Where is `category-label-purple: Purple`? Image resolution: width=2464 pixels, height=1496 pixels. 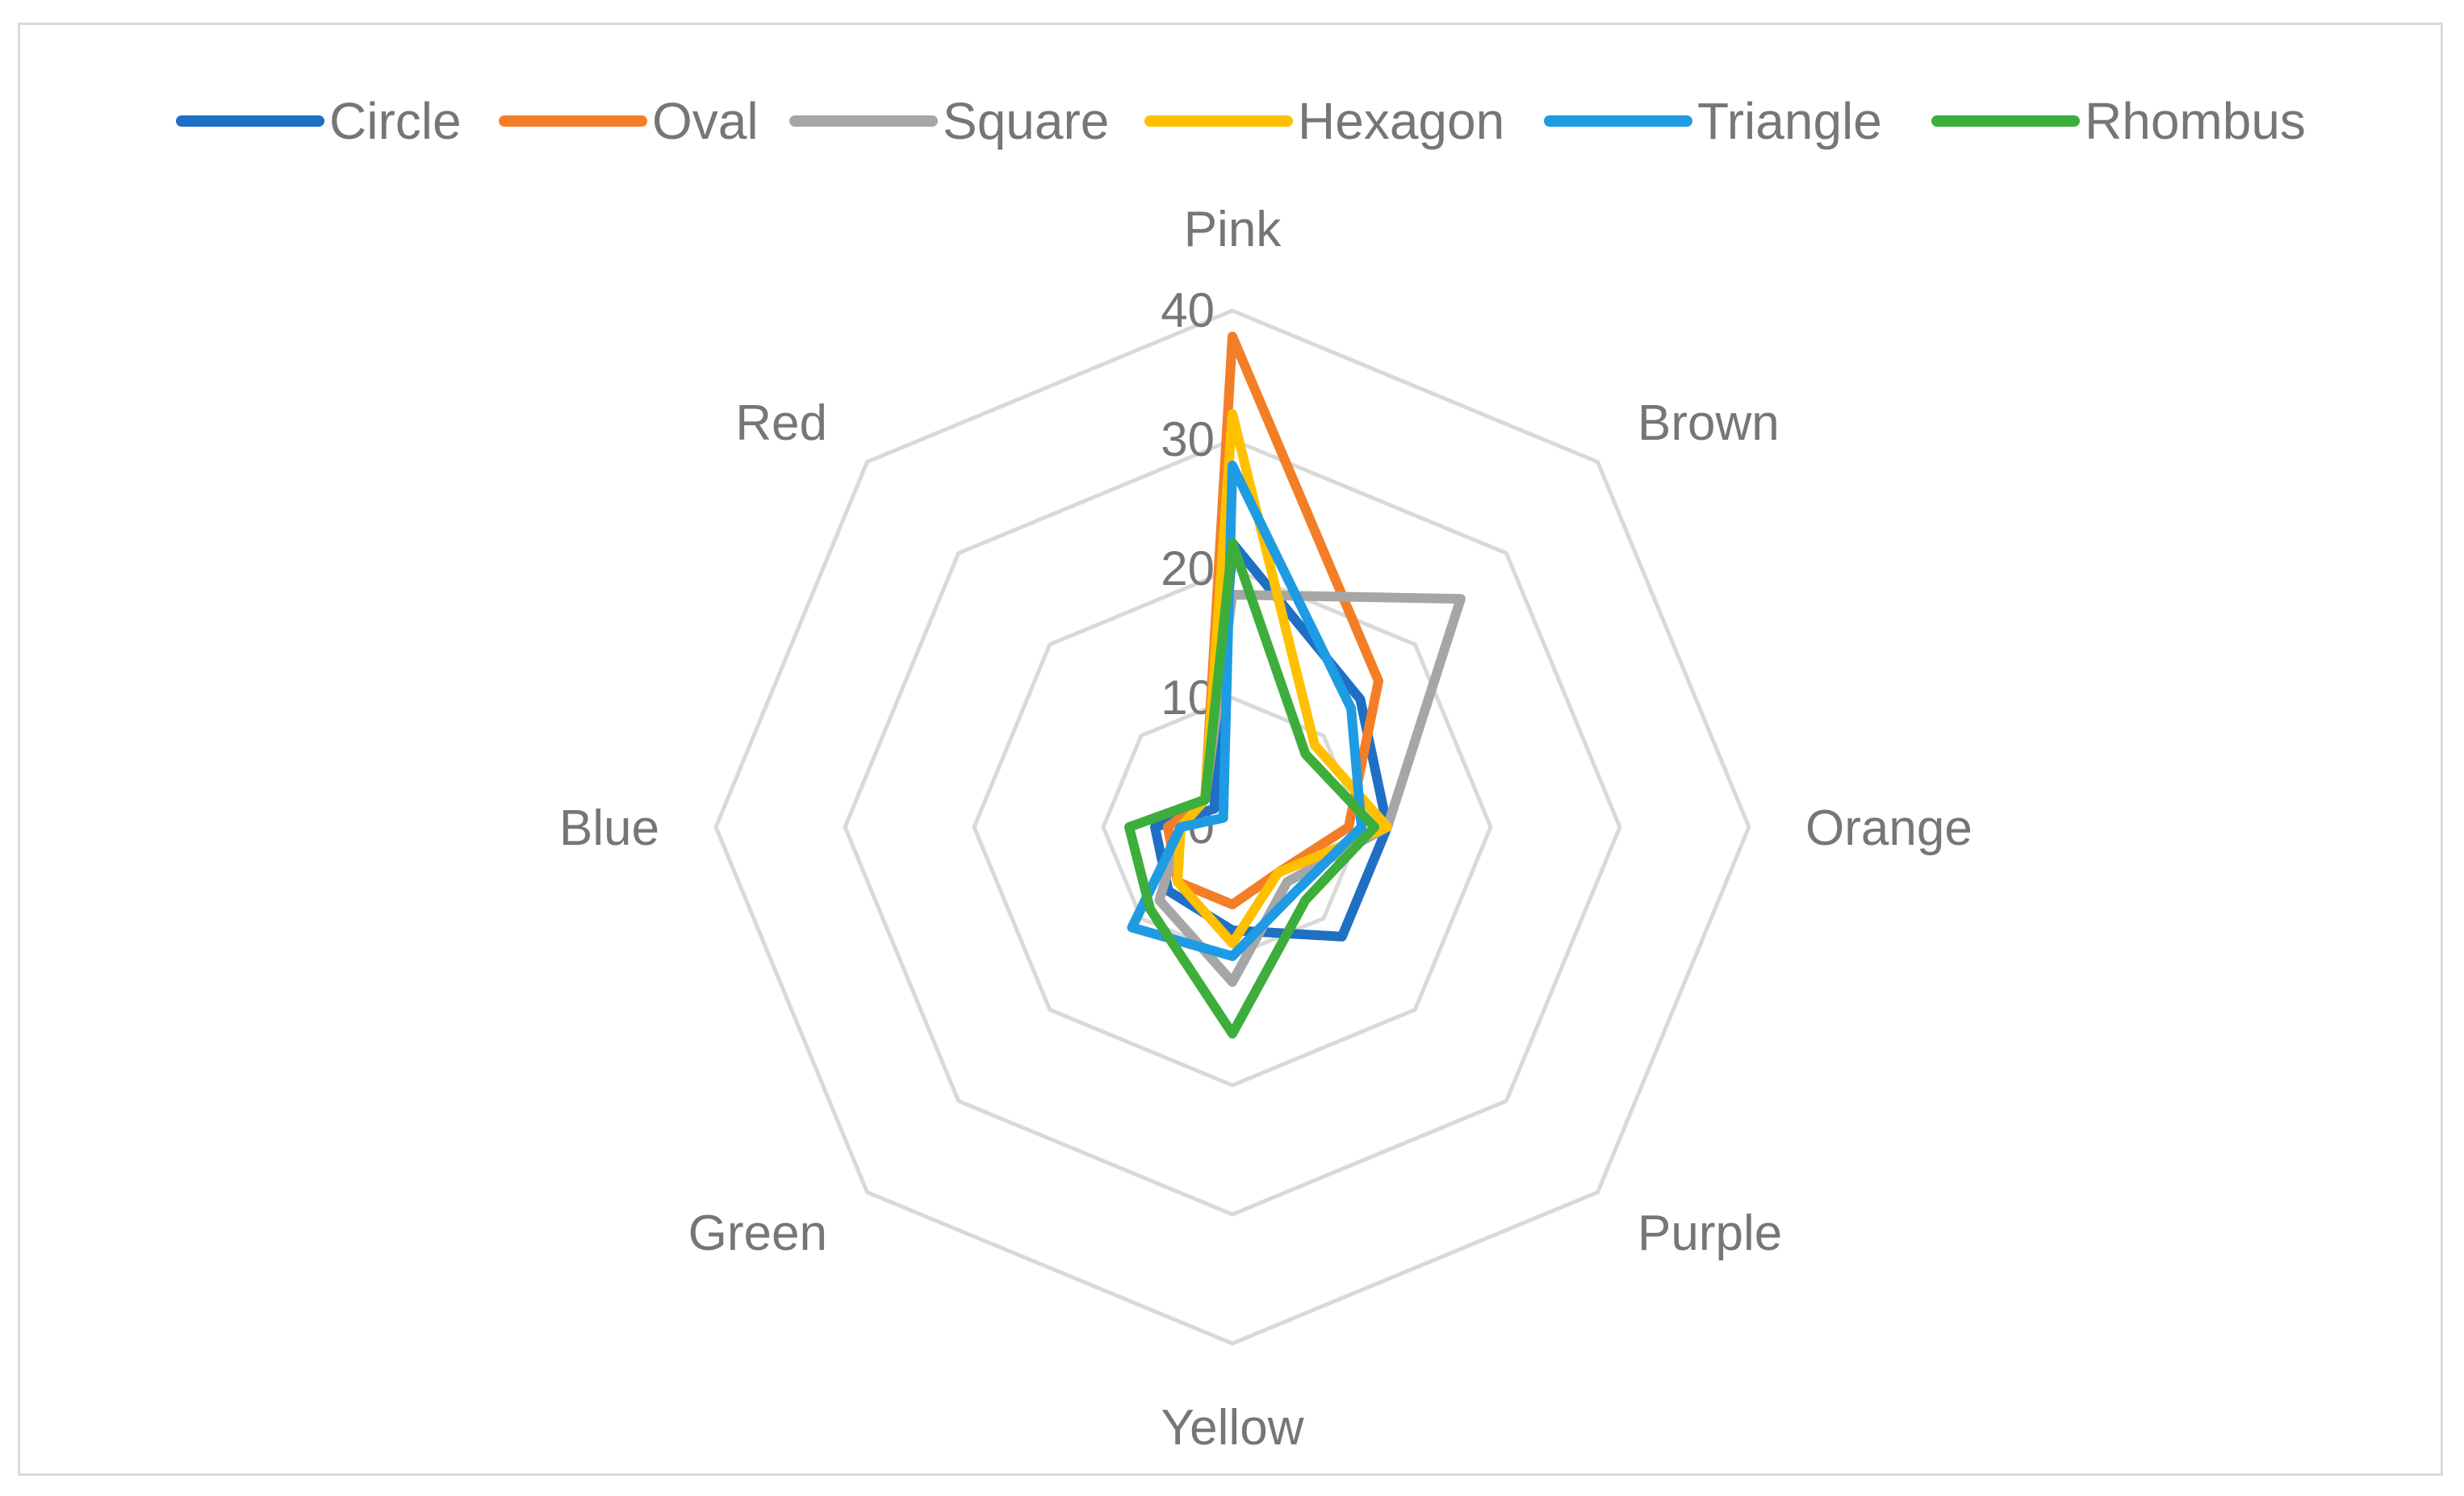 category-label-purple: Purple is located at coordinates (1710, 1233).